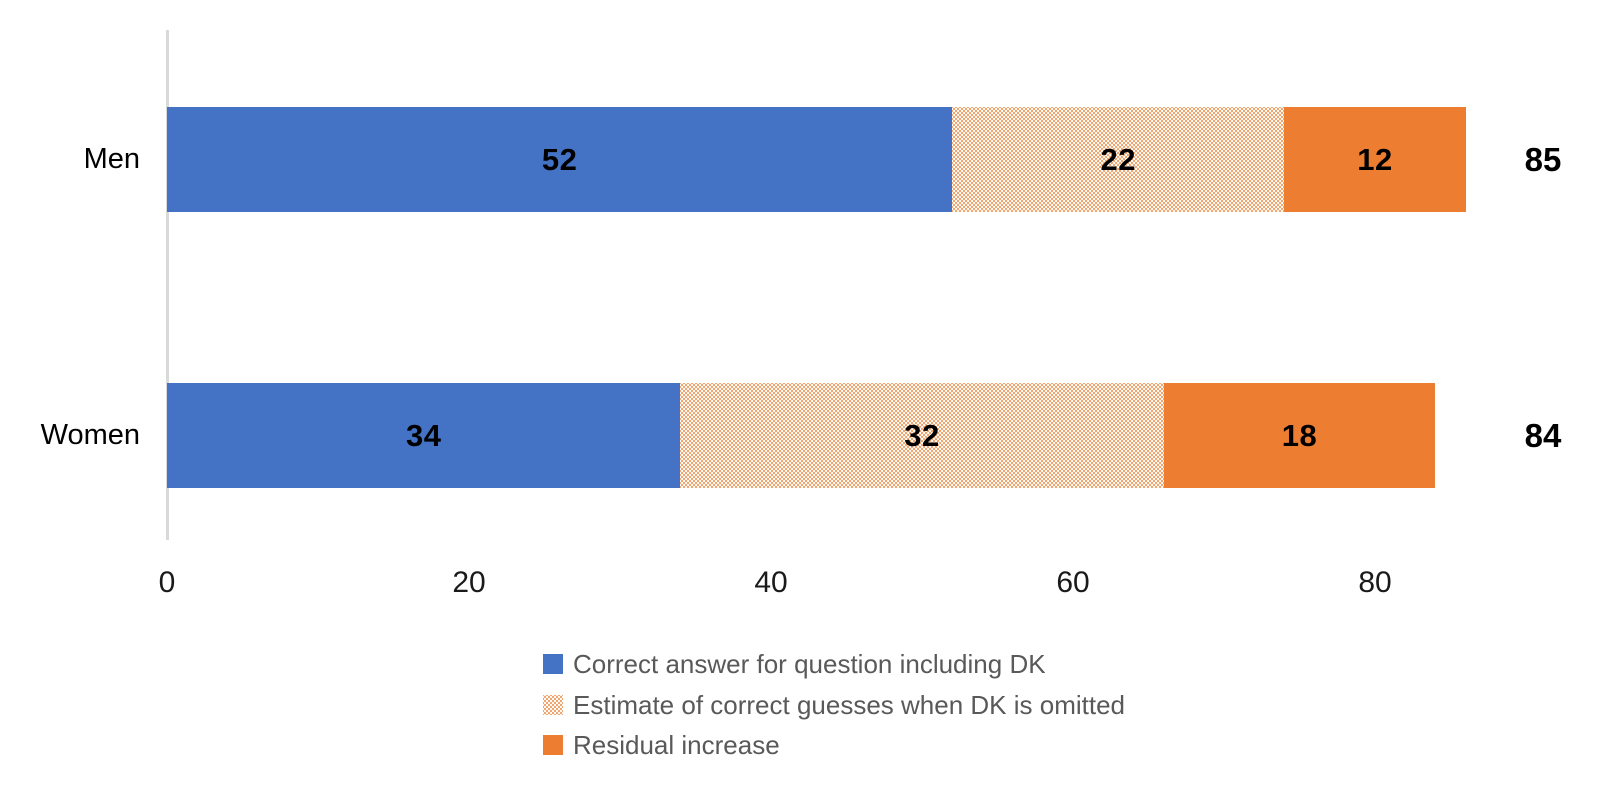 The image size is (1617, 793). What do you see at coordinates (553, 704) in the screenshot?
I see `legend-swatch-dotted-orange` at bounding box center [553, 704].